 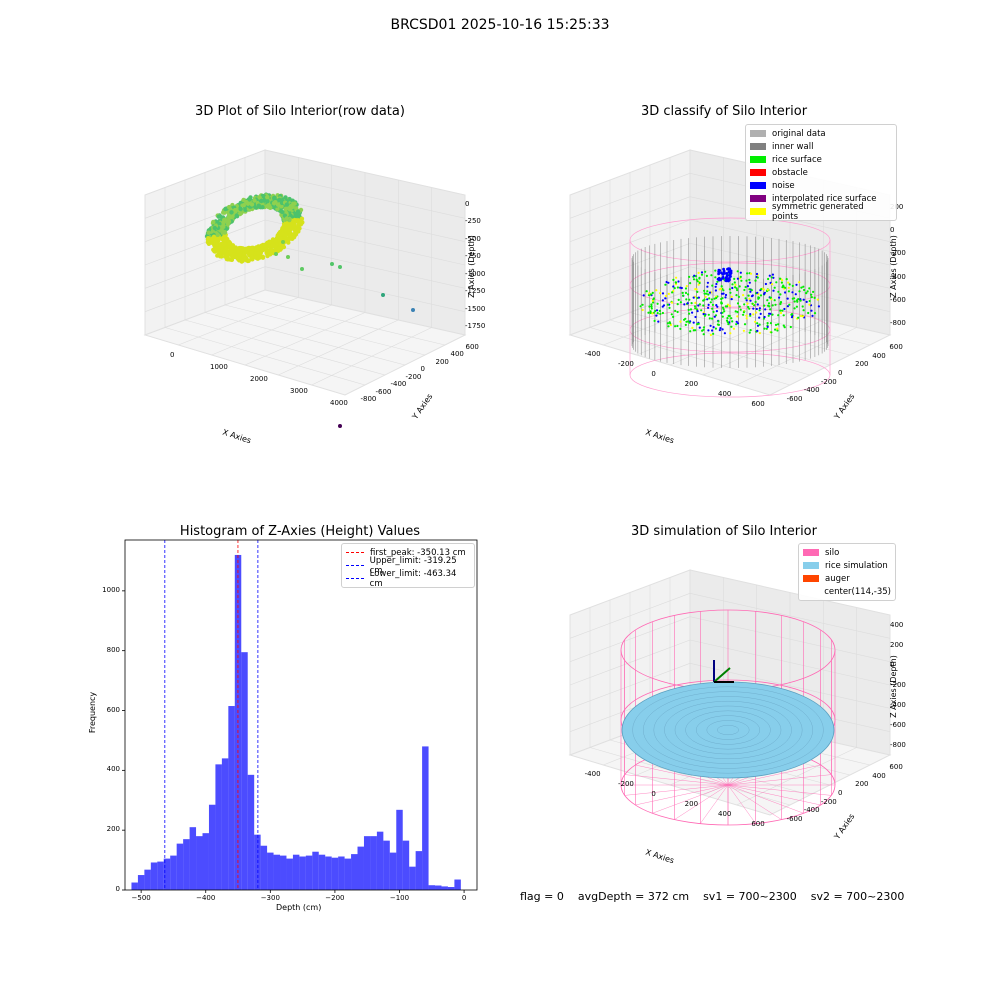 What do you see at coordinates (856, 565) in the screenshot?
I see `legend-label: rice simulation` at bounding box center [856, 565].